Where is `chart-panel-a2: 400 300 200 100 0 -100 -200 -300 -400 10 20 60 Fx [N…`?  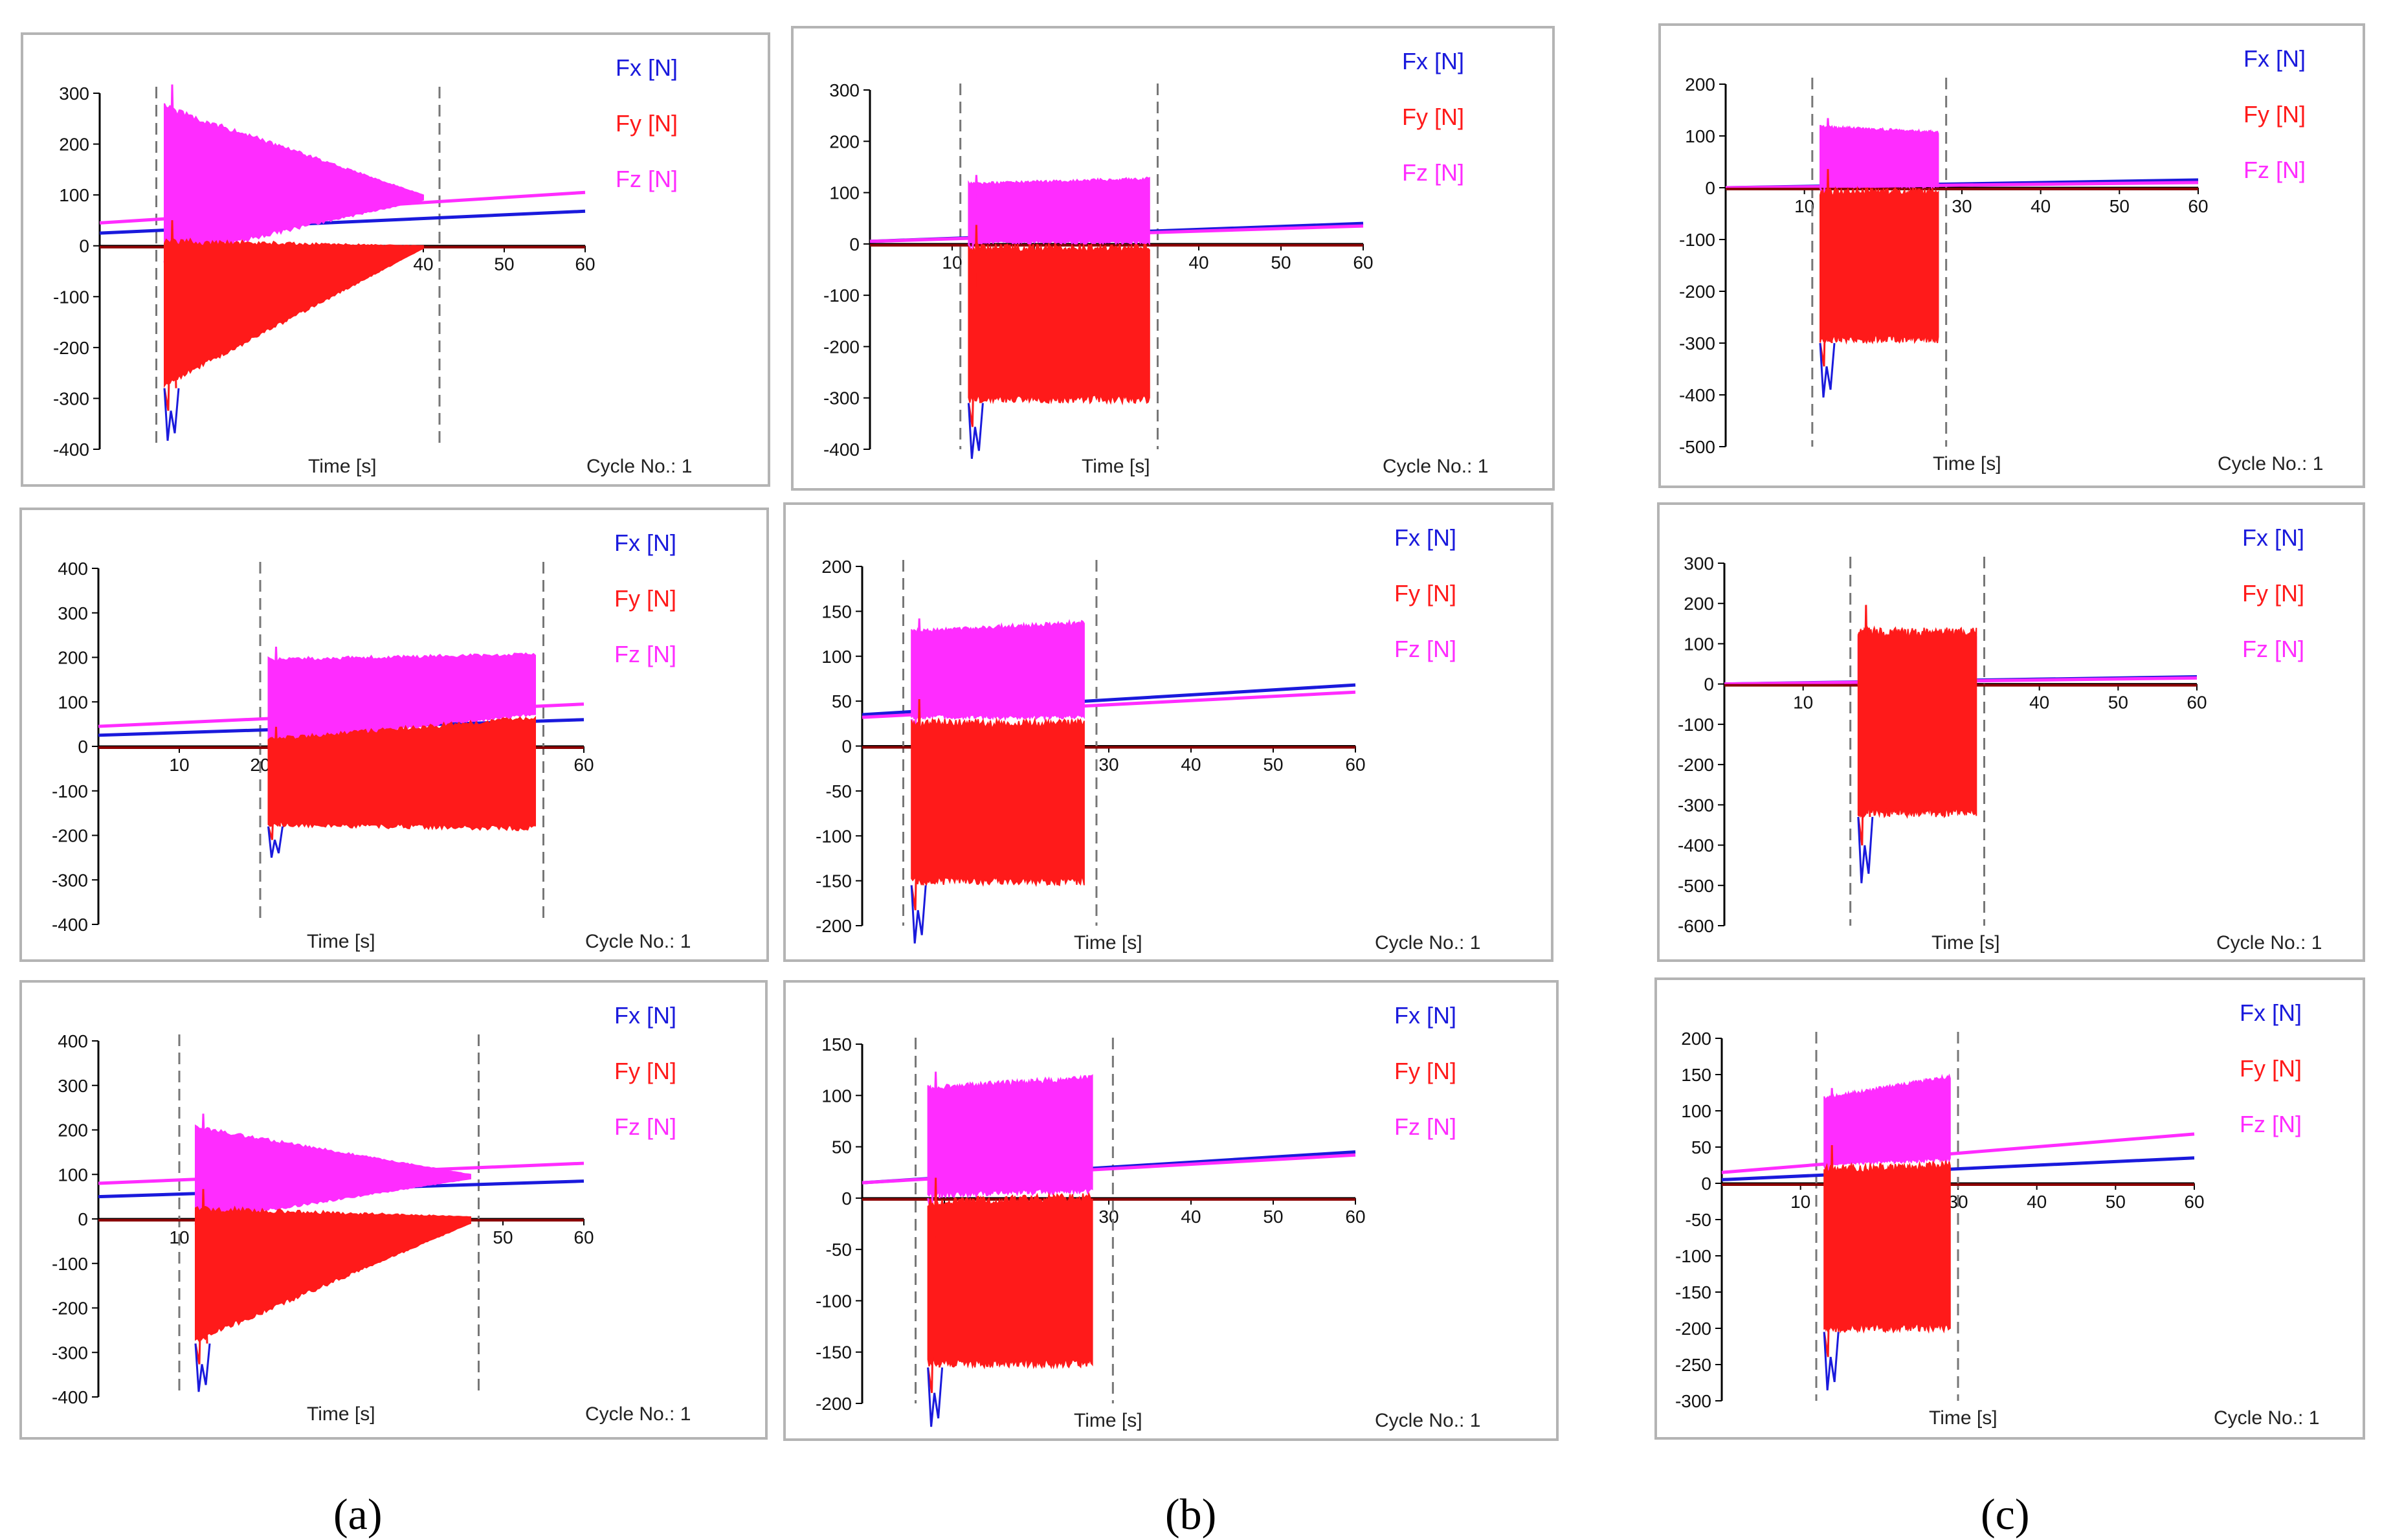 chart-panel-a2: 400 300 200 100 0 -100 -200 -300 -400 10 20 60 Fx [N… is located at coordinates (394, 735).